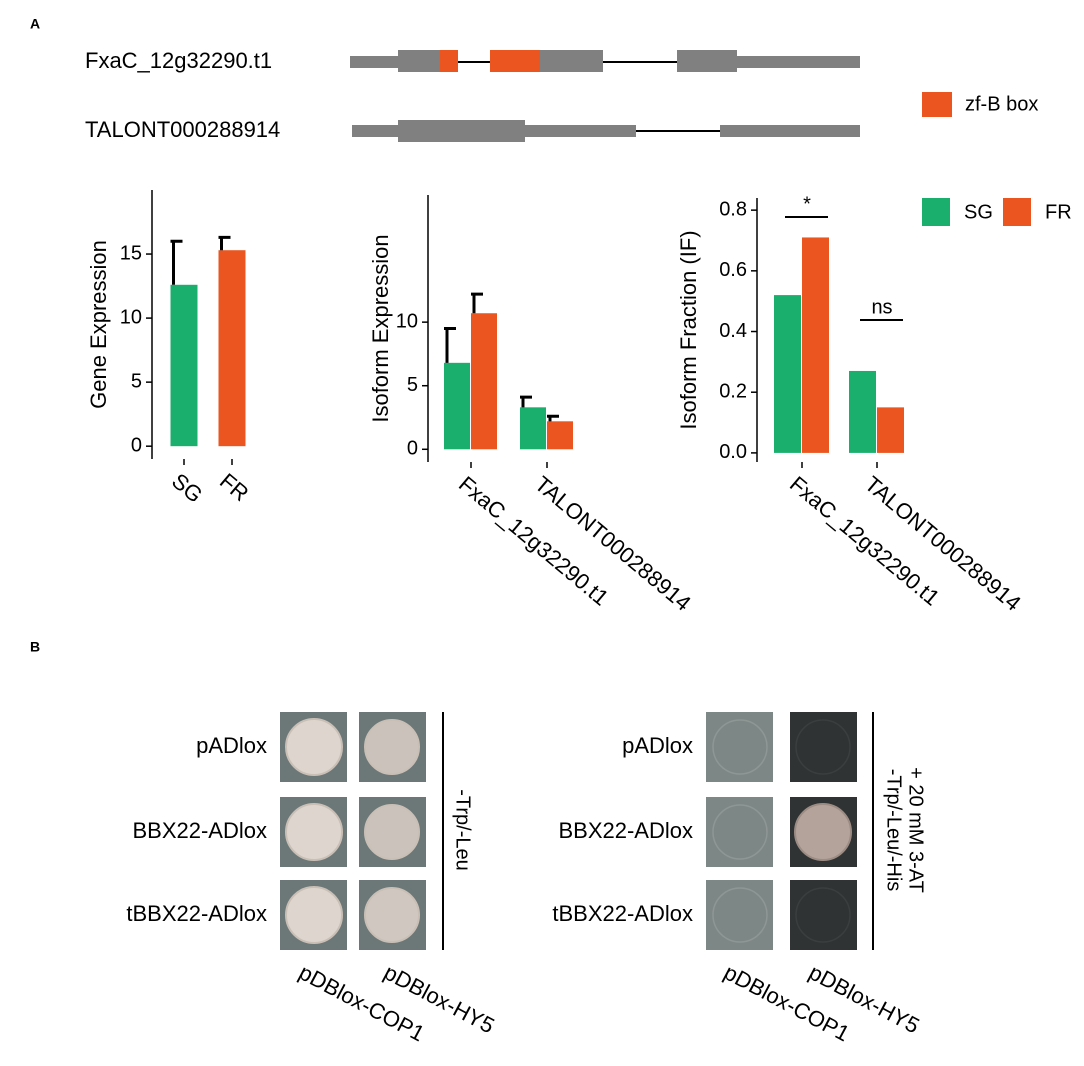  What do you see at coordinates (182, 129) in the screenshot?
I see `transcript-label: TALONT000288914` at bounding box center [182, 129].